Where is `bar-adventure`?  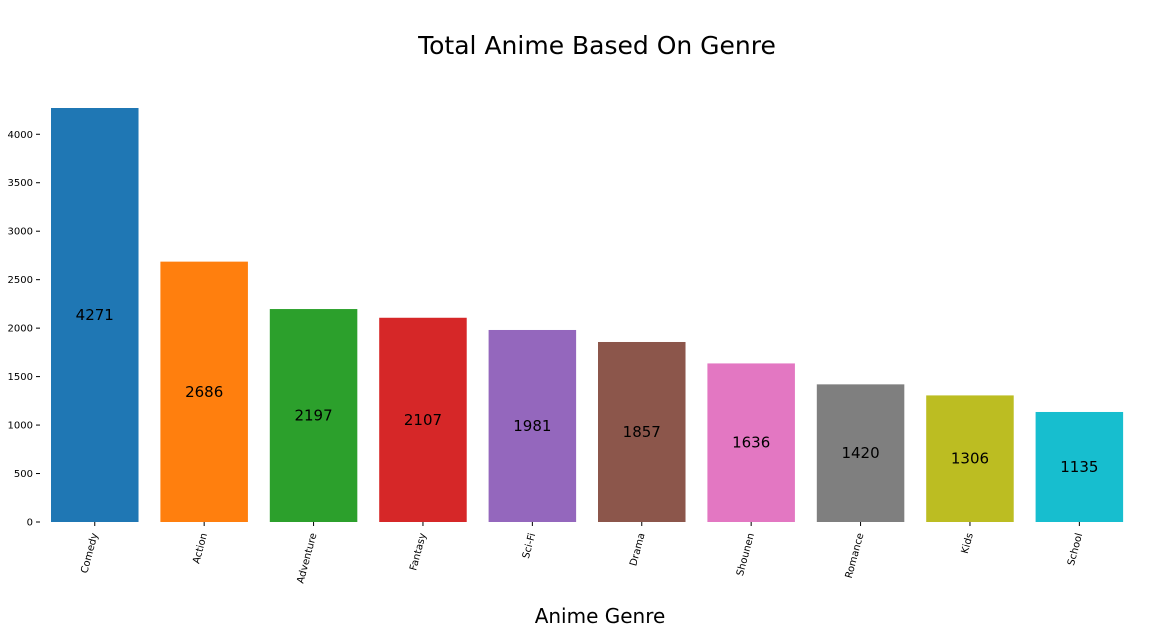
bar-adventure is located at coordinates (313, 415).